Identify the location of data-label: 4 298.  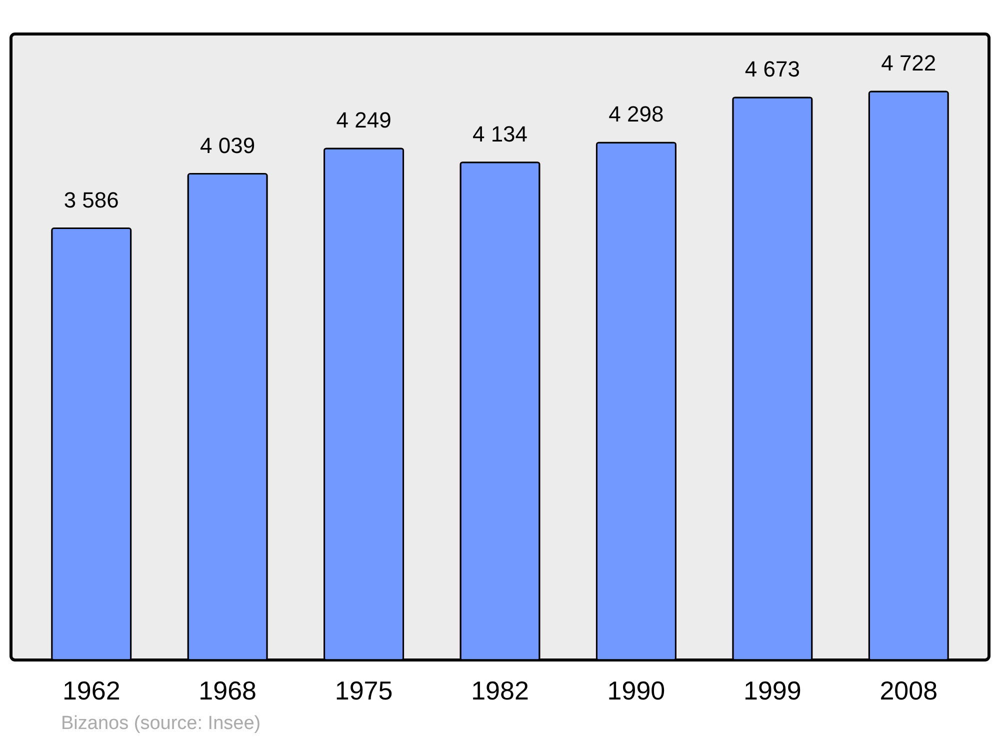
(636, 114).